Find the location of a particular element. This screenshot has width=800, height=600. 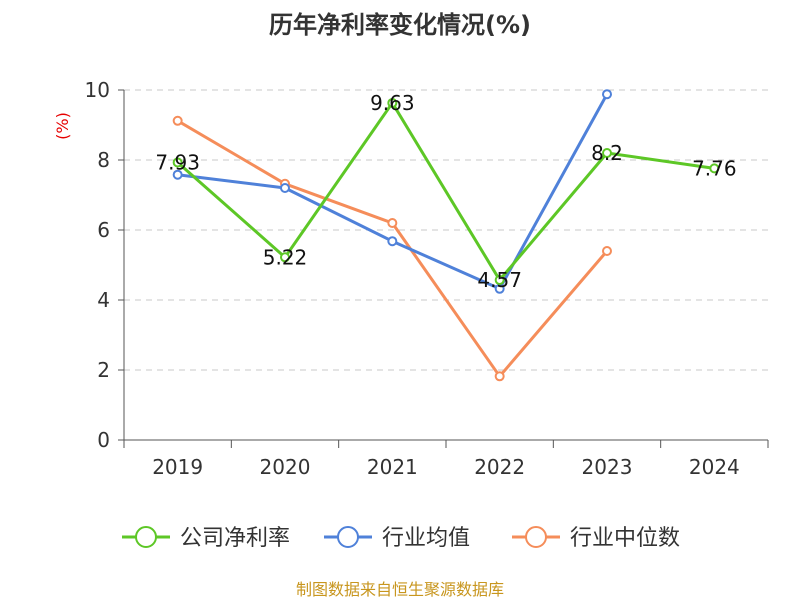

legend-item-1: 行业均值 is located at coordinates (397, 538).